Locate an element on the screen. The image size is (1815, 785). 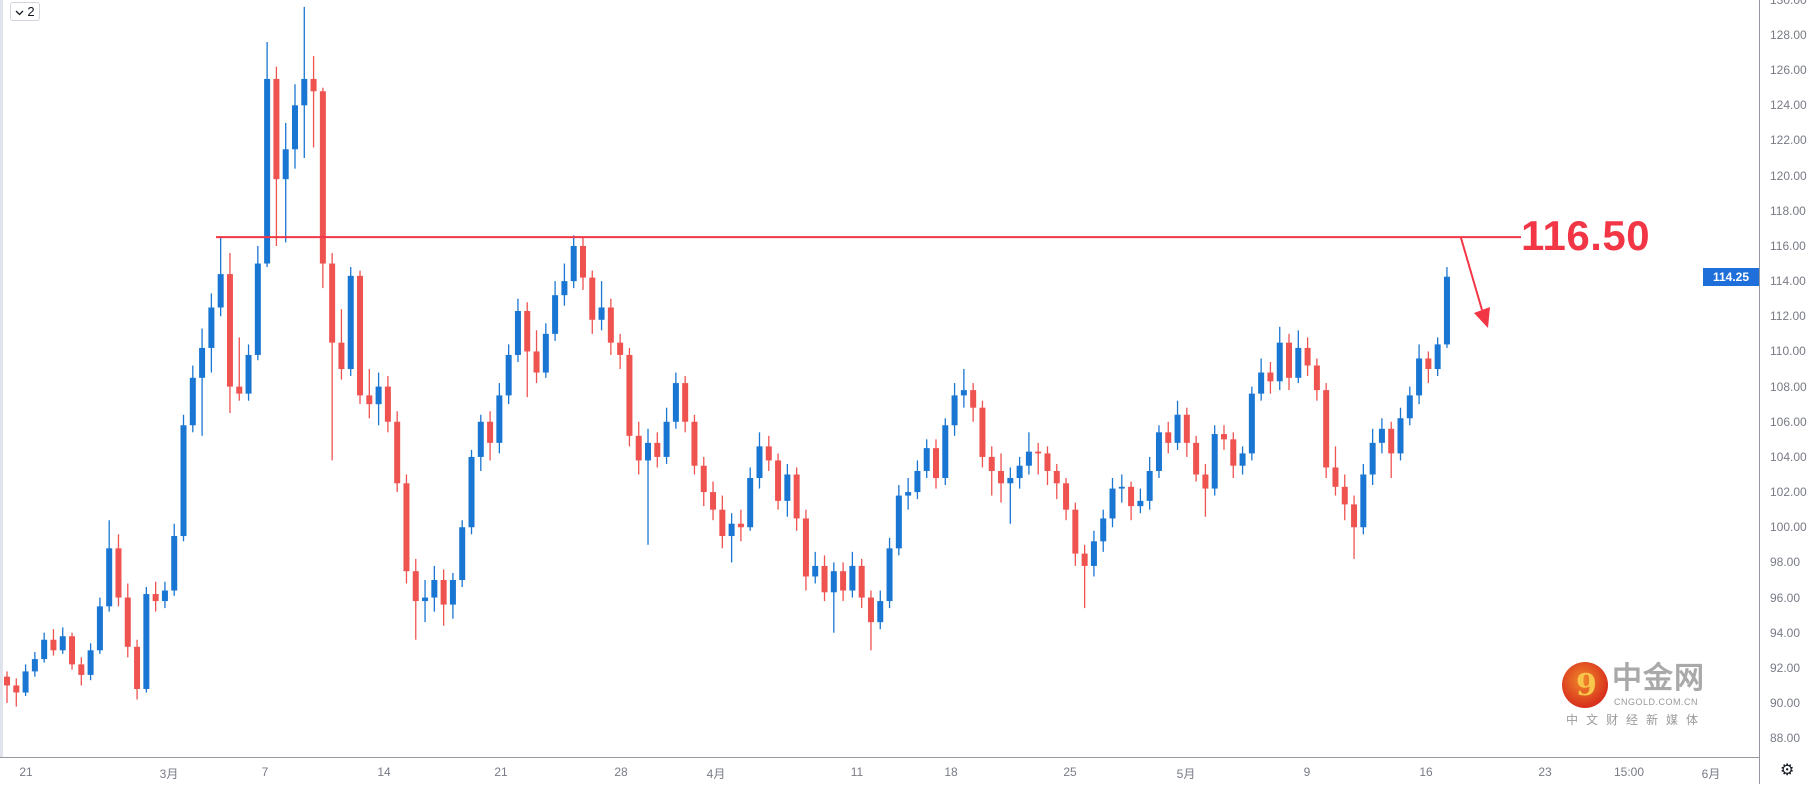
price-tick: 120.00 is located at coordinates (1788, 175).